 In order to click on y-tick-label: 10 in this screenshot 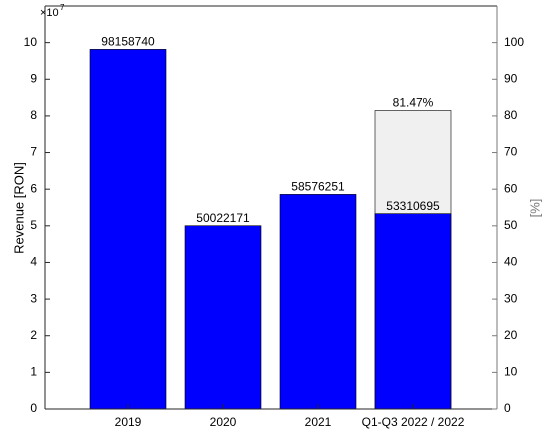, I will do `click(31, 42)`.